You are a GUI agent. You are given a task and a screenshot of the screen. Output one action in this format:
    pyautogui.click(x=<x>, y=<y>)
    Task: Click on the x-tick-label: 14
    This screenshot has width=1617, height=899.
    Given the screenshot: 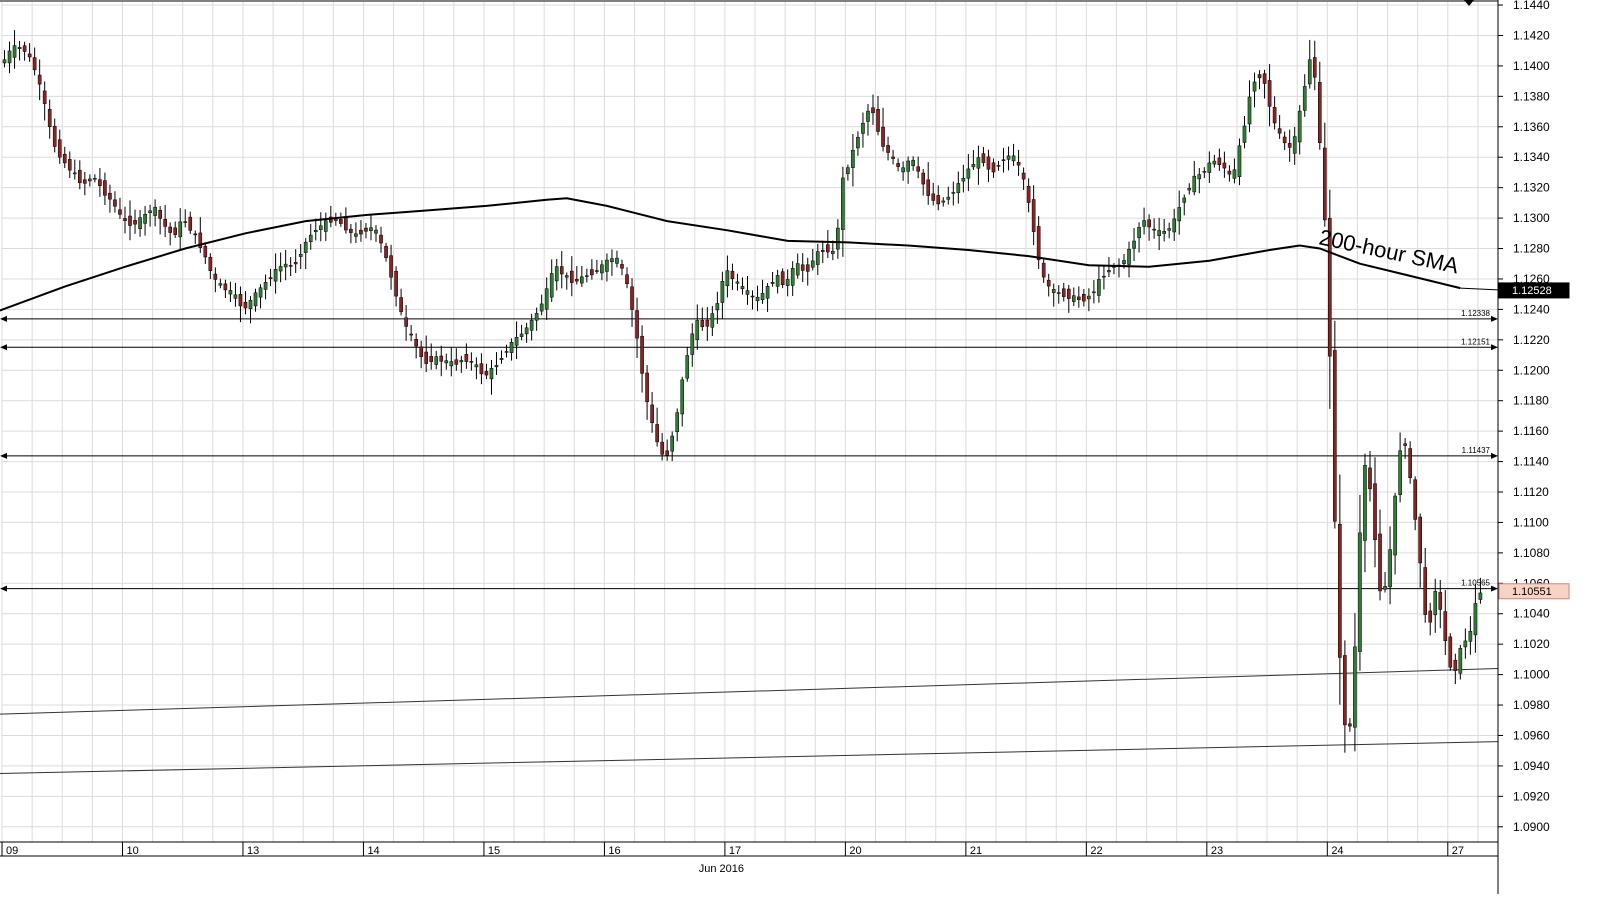 What is the action you would take?
    pyautogui.click(x=373, y=851)
    